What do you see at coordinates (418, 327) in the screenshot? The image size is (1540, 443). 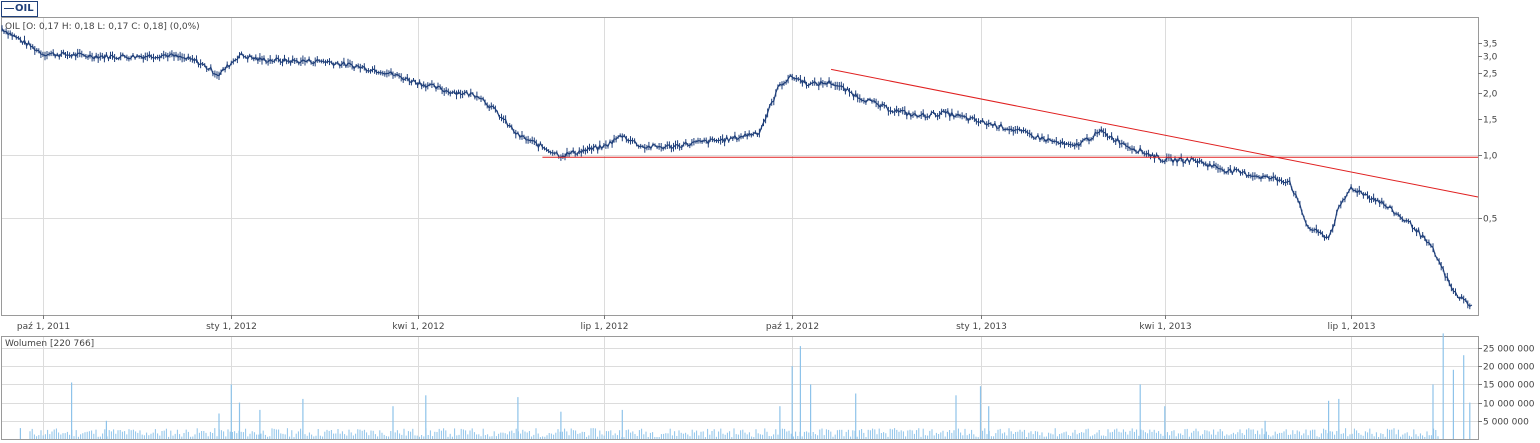 I see `x-tick-label: kwi 1, 2012` at bounding box center [418, 327].